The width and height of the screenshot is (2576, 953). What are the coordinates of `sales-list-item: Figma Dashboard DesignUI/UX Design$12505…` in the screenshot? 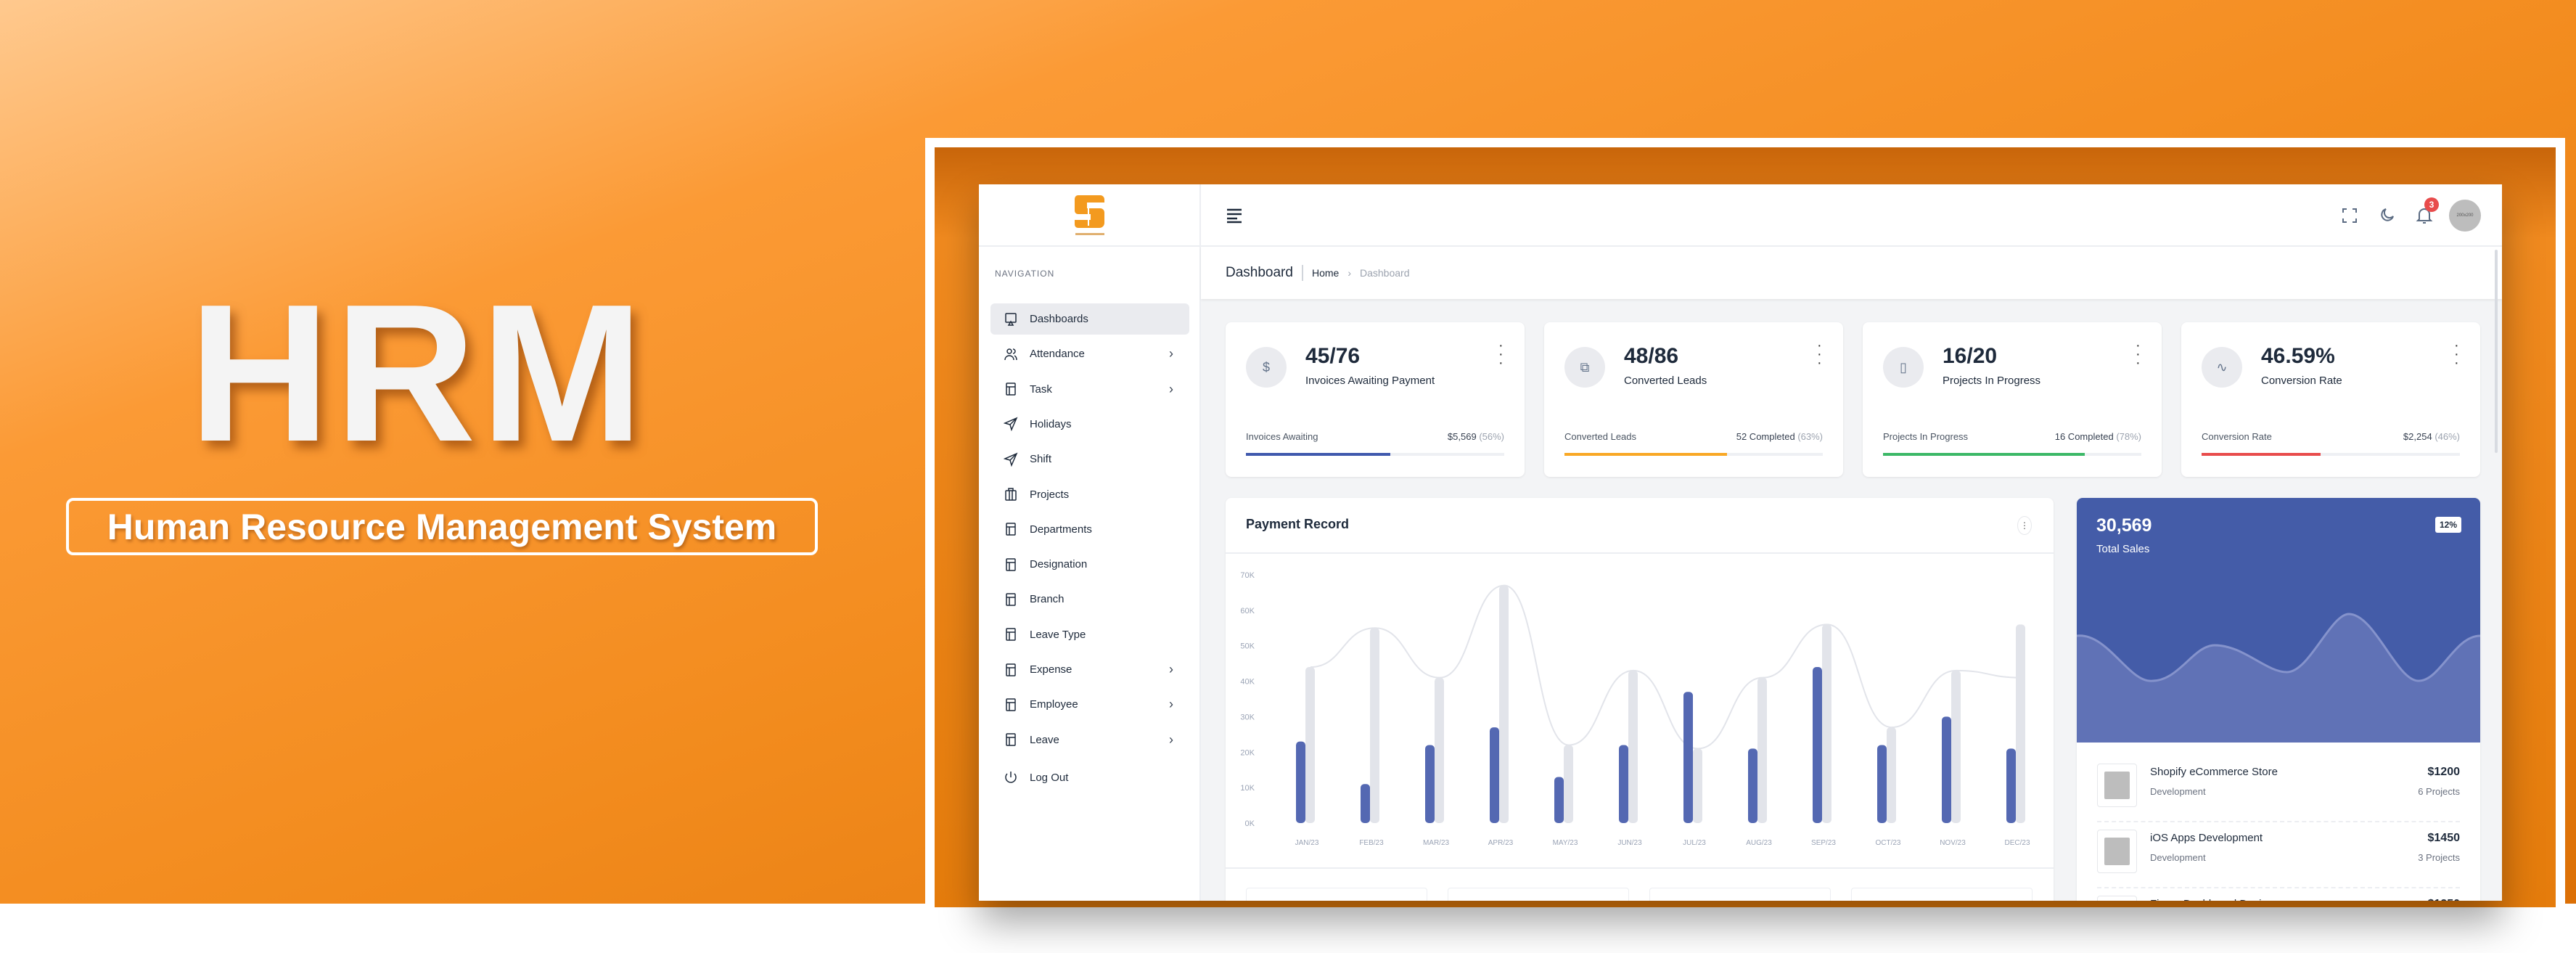 It's located at (2278, 895).